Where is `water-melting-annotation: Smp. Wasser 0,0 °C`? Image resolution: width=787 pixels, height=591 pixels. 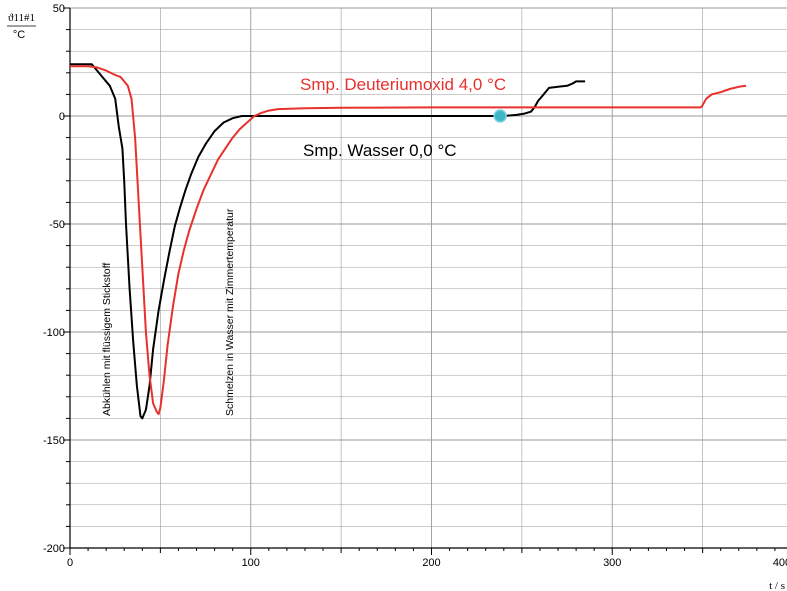 water-melting-annotation: Smp. Wasser 0,0 °C is located at coordinates (380, 150).